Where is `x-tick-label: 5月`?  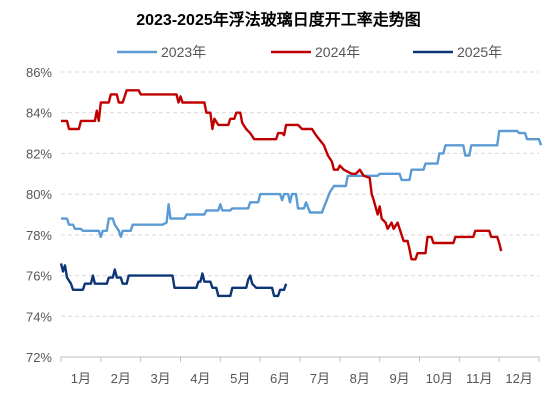
x-tick-label: 5月 is located at coordinates (240, 378).